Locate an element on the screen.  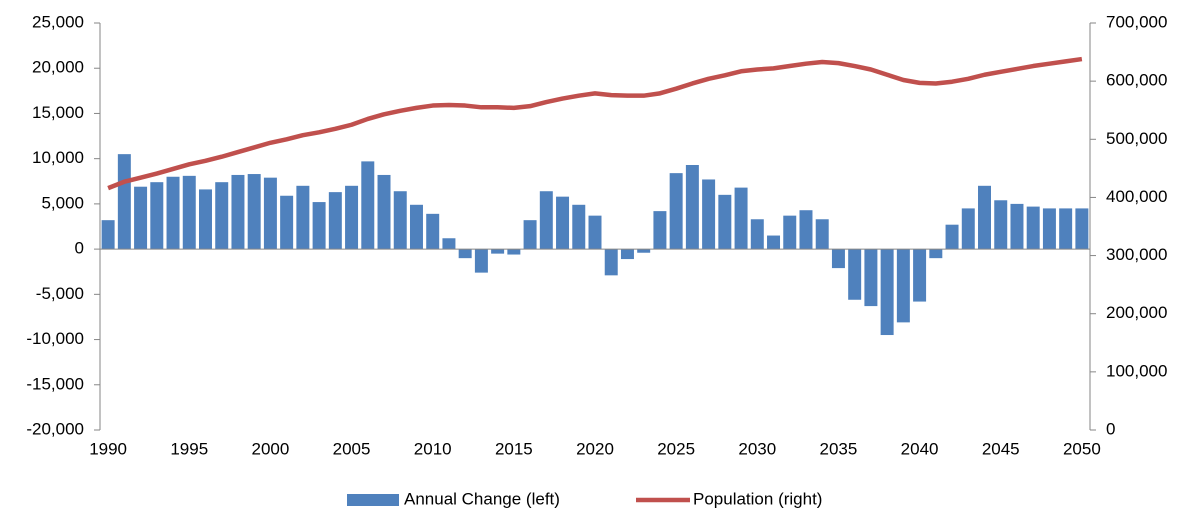
y2-tick-label: 0 is located at coordinates (1110, 428).